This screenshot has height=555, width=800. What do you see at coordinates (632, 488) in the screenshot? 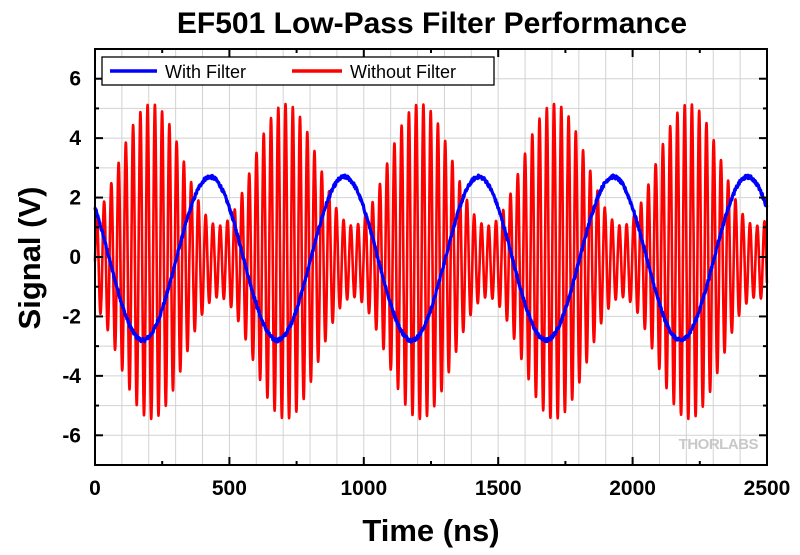
I see `x-tick-label: 2000` at bounding box center [632, 488].